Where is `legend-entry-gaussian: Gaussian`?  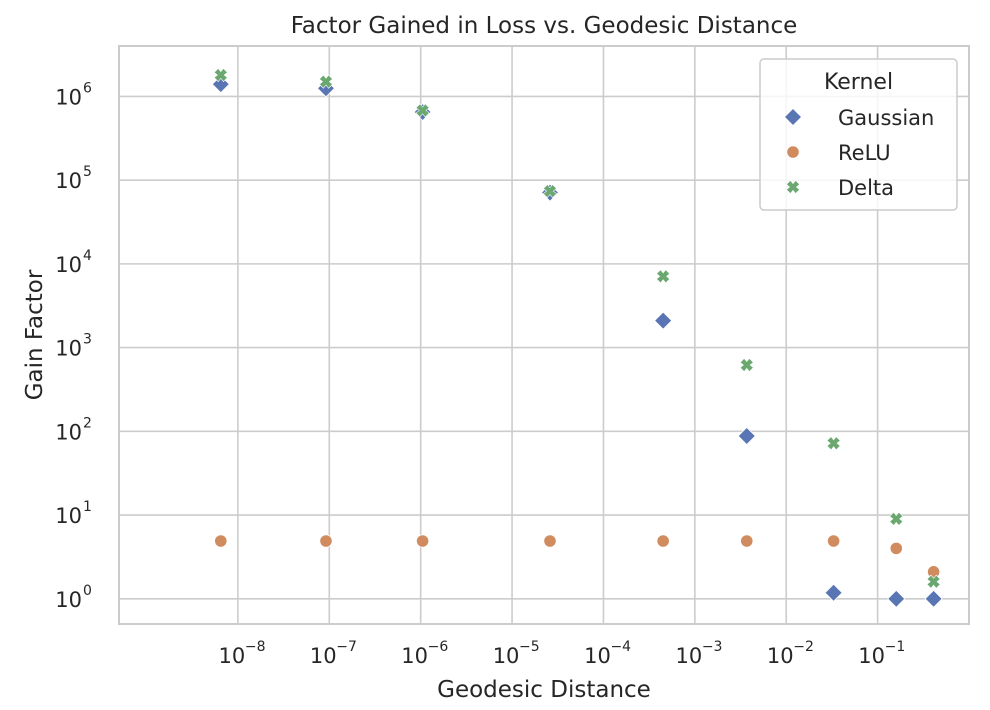
legend-entry-gaussian: Gaussian is located at coordinates (858, 118).